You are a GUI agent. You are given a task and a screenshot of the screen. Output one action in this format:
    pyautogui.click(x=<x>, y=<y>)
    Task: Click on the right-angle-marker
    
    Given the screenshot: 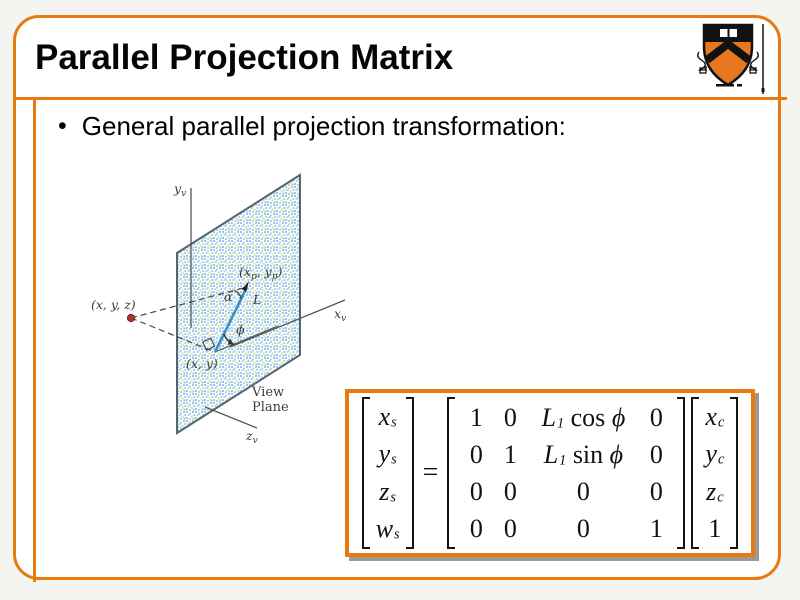 What is the action you would take?
    pyautogui.click(x=208, y=344)
    